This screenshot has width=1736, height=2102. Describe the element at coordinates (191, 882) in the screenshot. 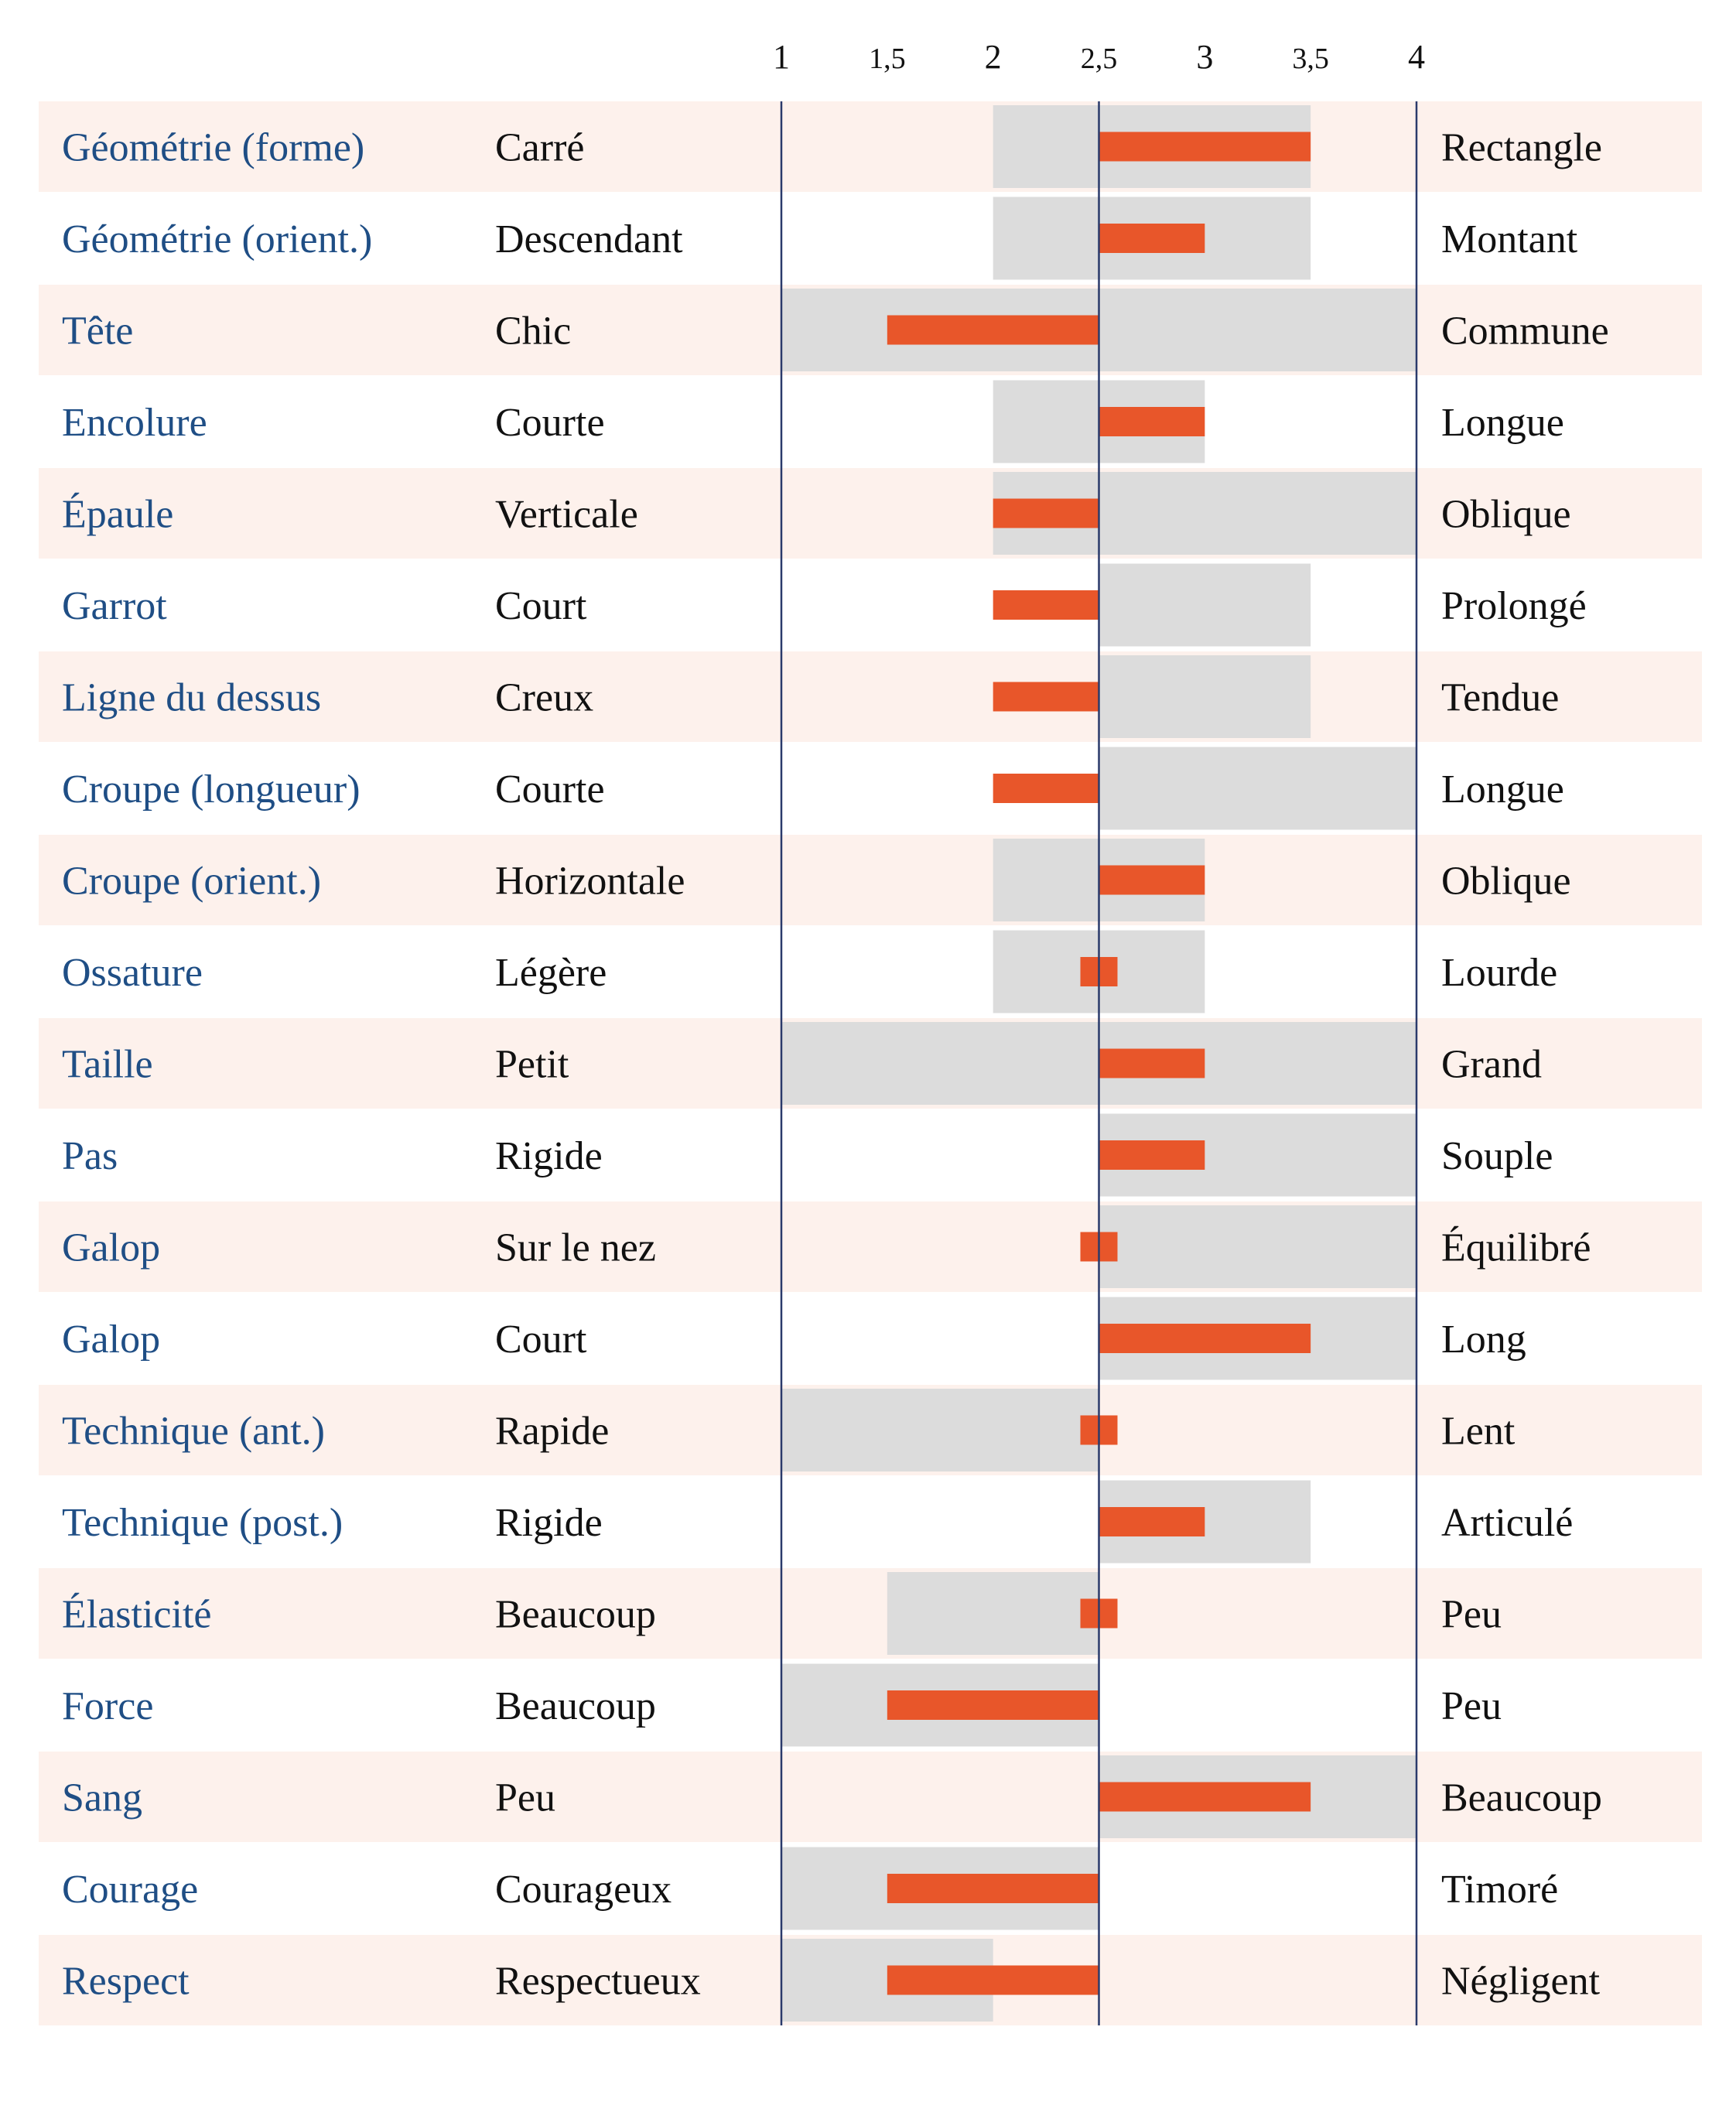

I see `trait-label: Croupe (orient.)` at that location.